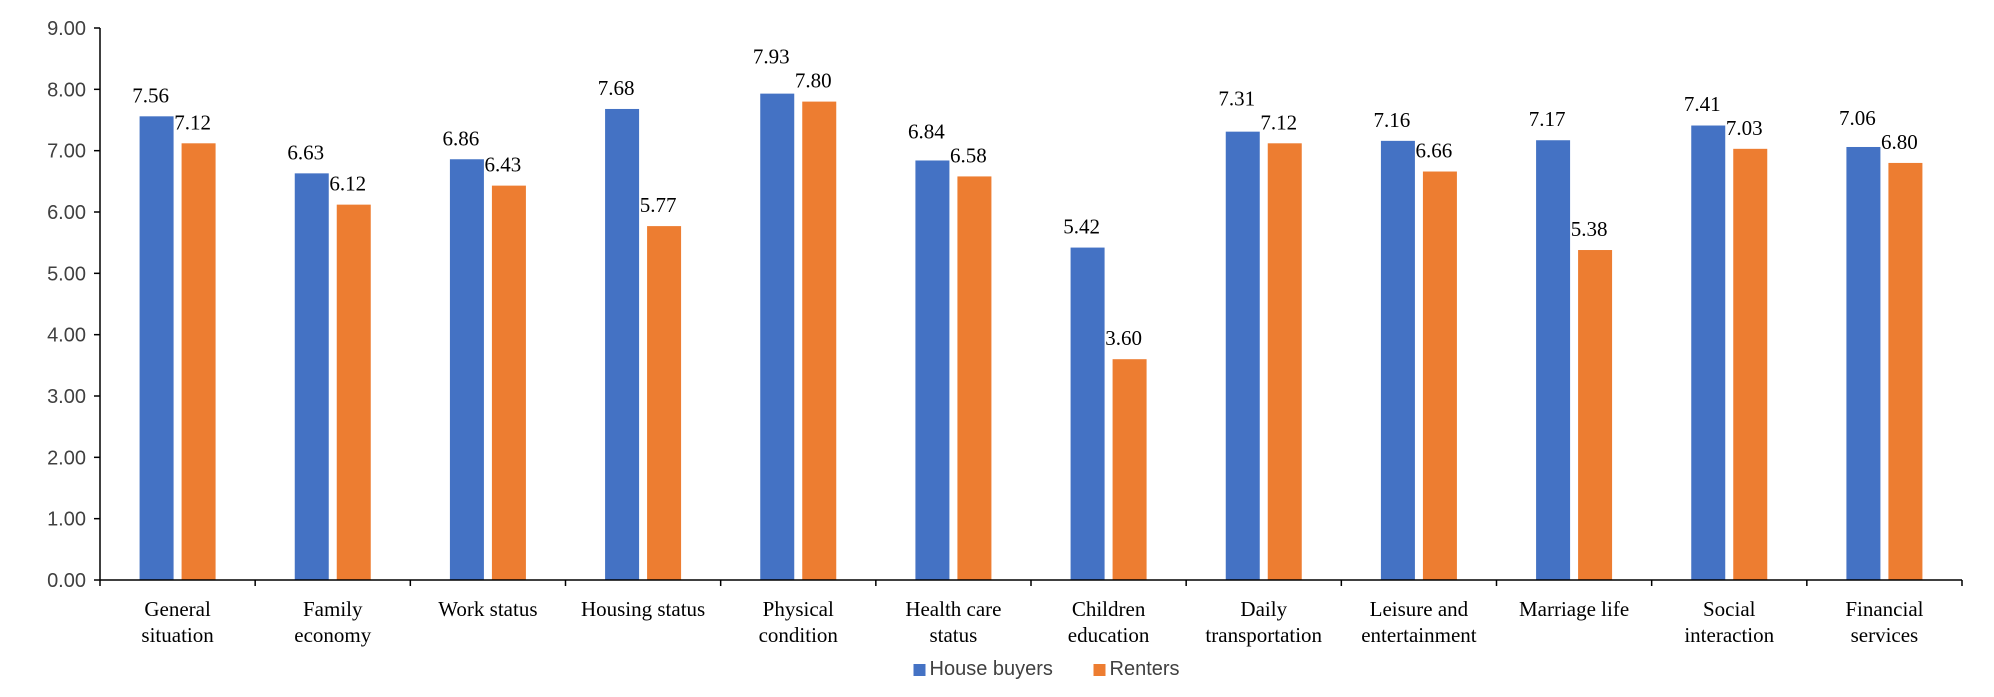 The height and width of the screenshot is (697, 1994). I want to click on category-label: Social interaction, so click(1729, 622).